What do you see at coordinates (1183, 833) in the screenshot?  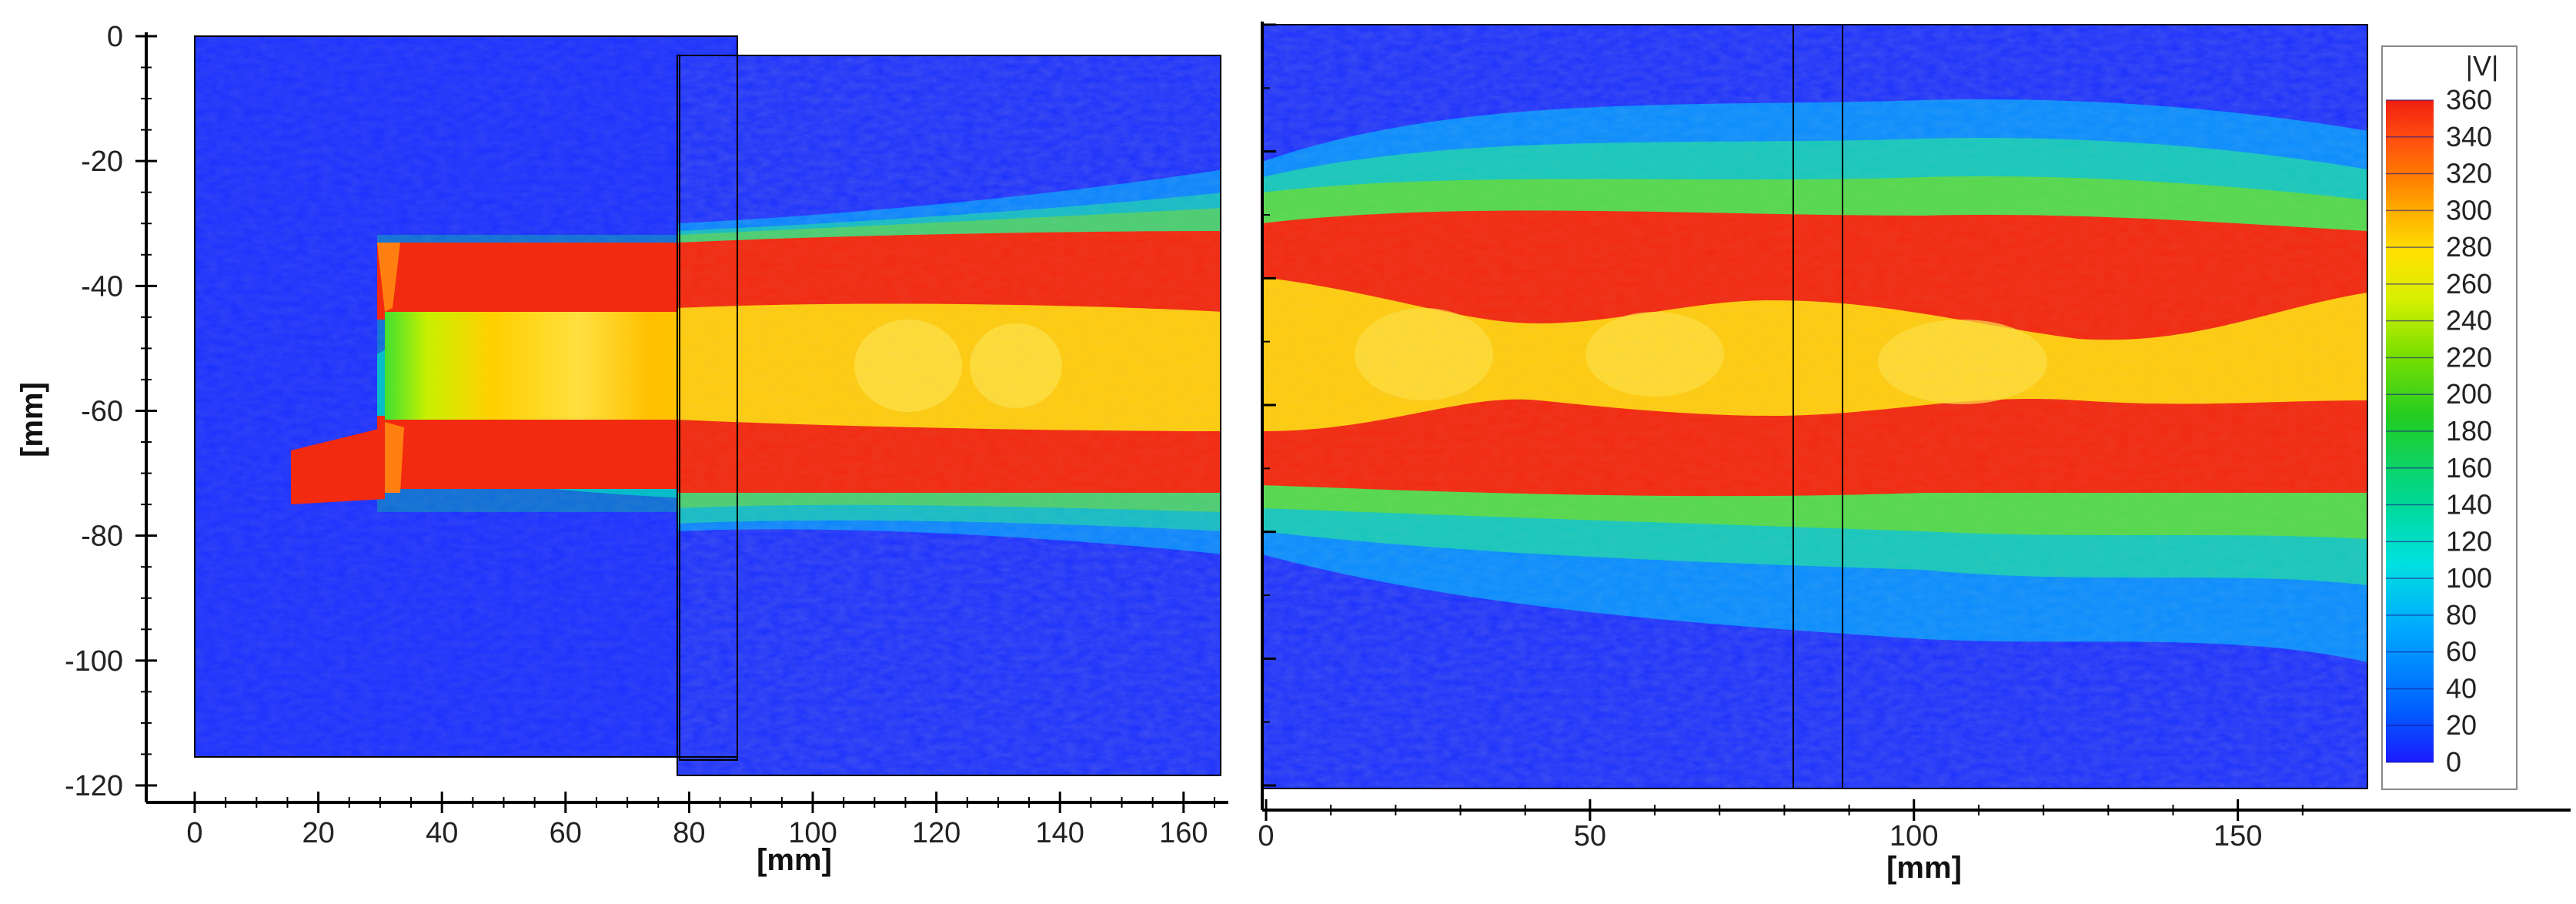 I see `left-x-tick-label: 160` at bounding box center [1183, 833].